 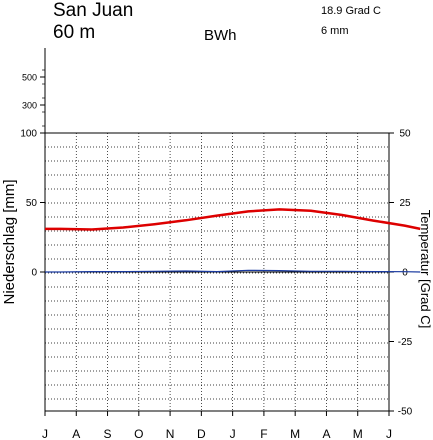 I want to click on climate-classification: BWh, so click(x=220, y=35).